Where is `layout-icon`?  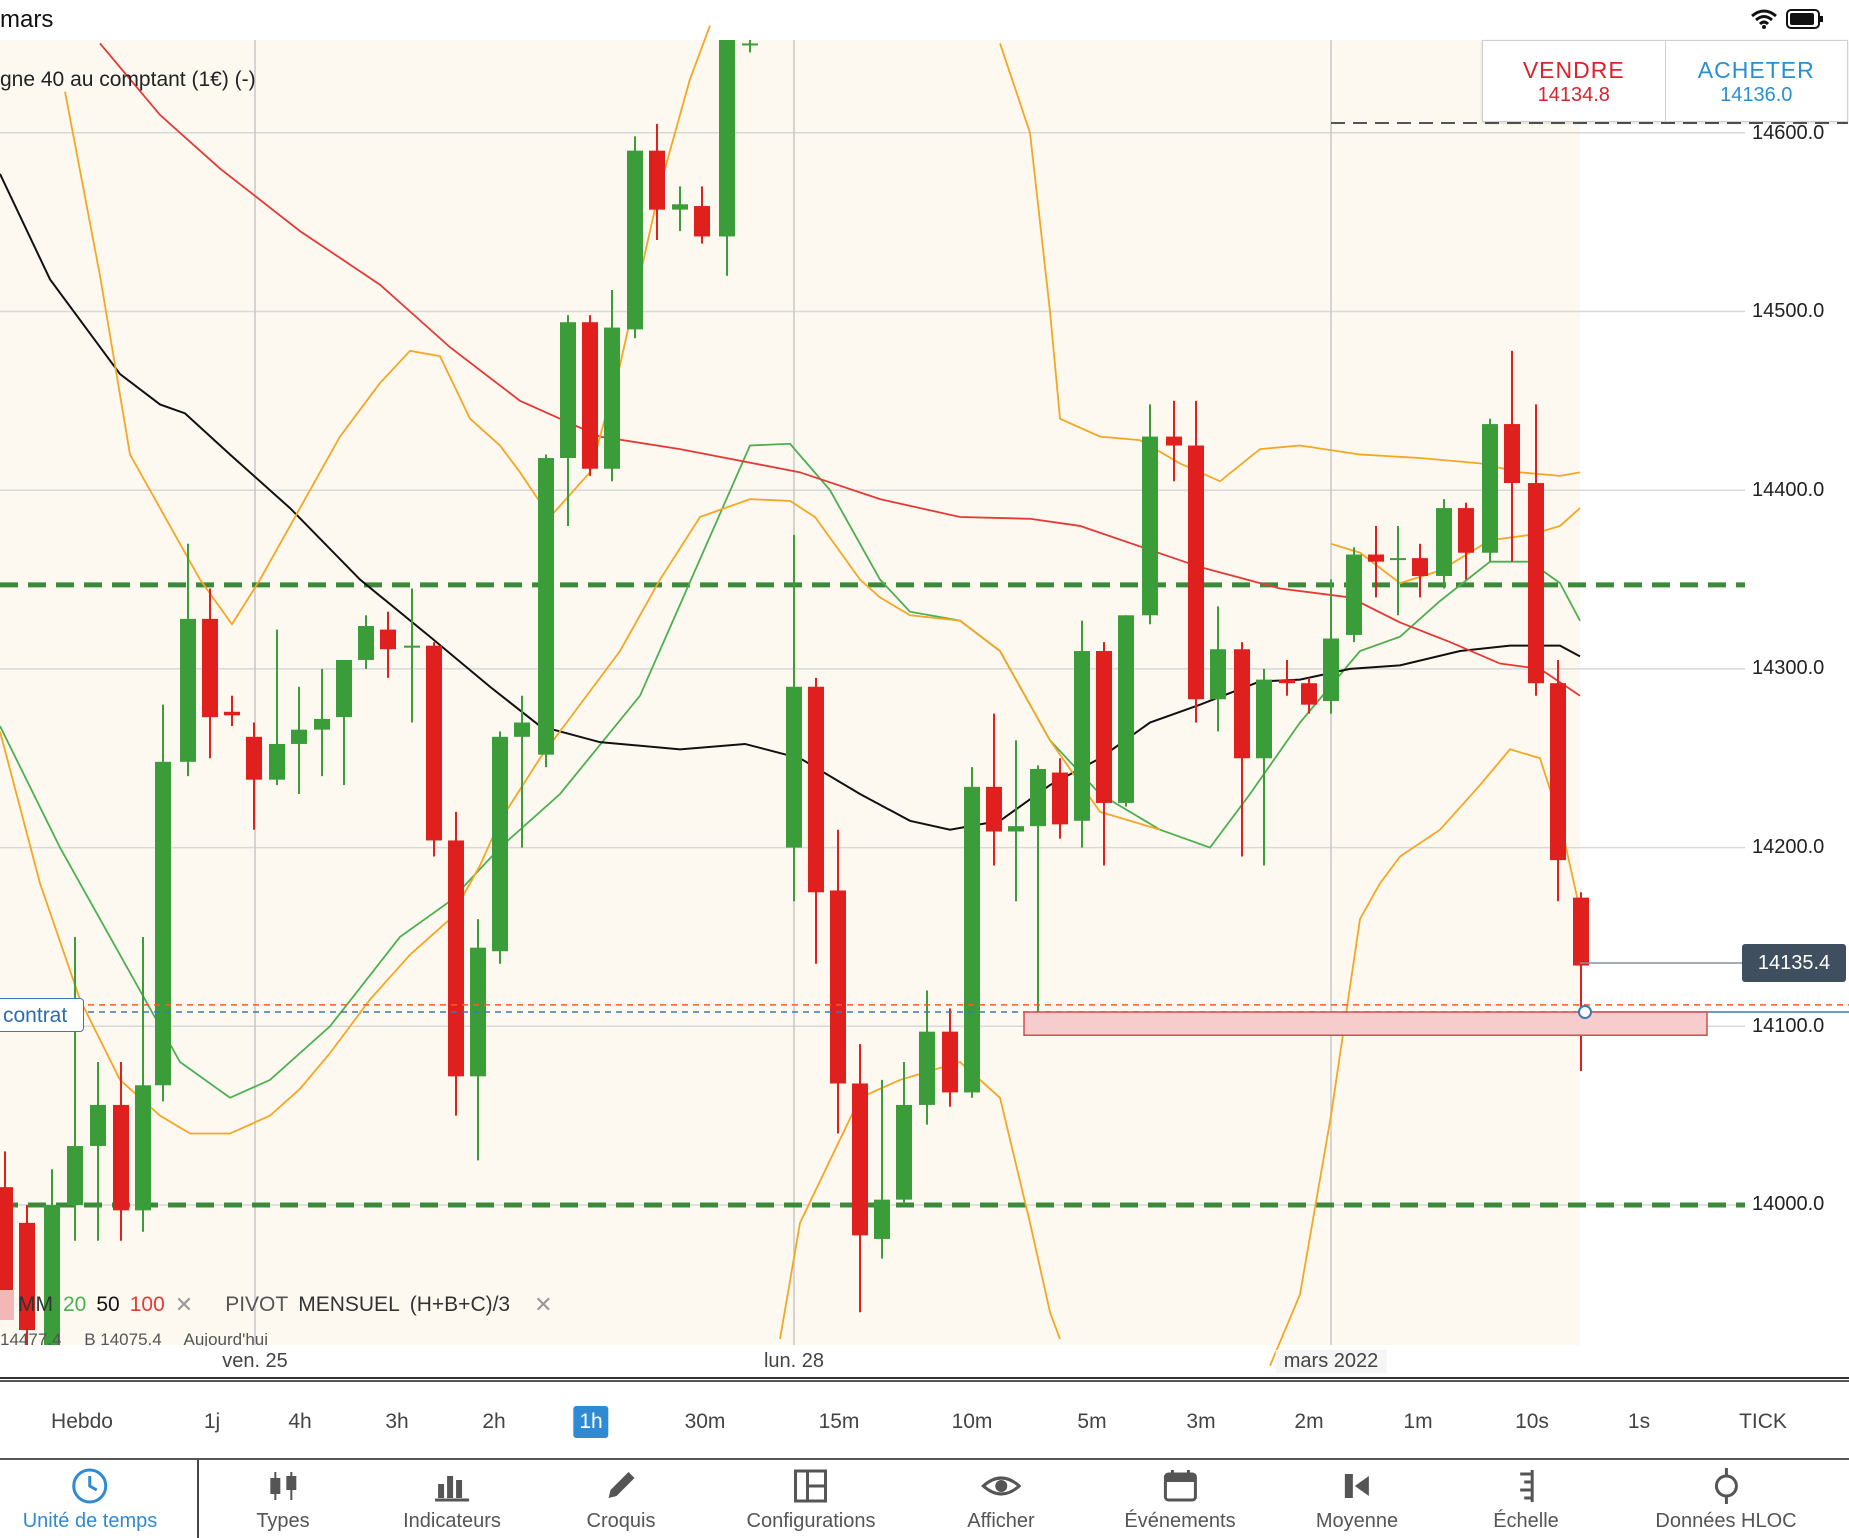
layout-icon is located at coordinates (811, 1486).